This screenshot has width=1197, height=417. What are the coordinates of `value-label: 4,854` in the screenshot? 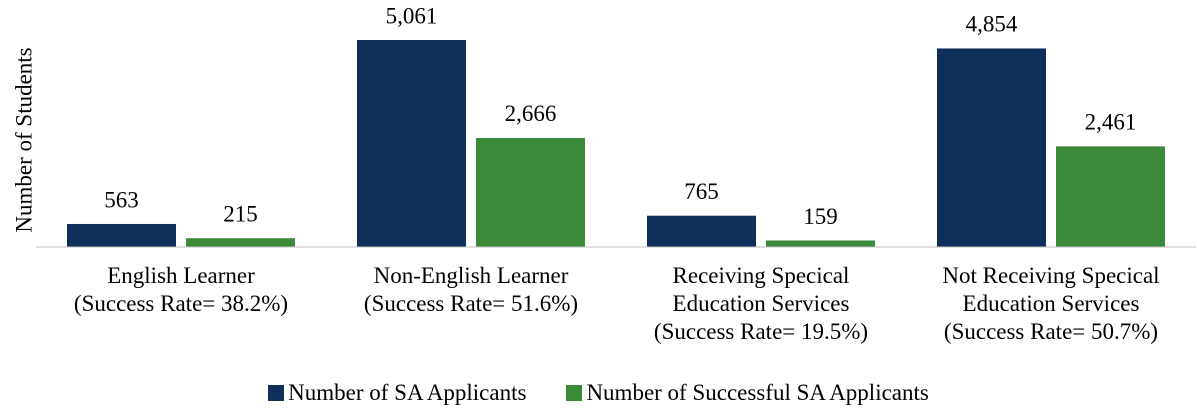 It's located at (992, 24).